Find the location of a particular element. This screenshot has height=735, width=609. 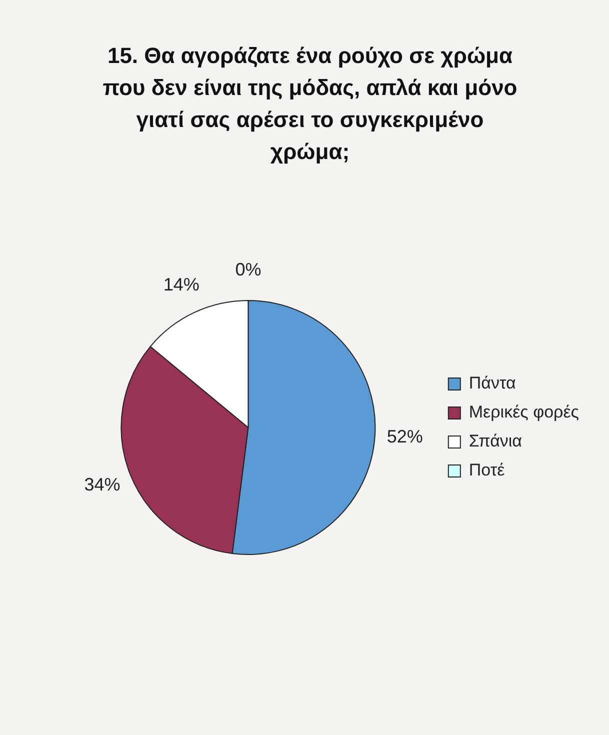

data-label: 14% is located at coordinates (181, 284).